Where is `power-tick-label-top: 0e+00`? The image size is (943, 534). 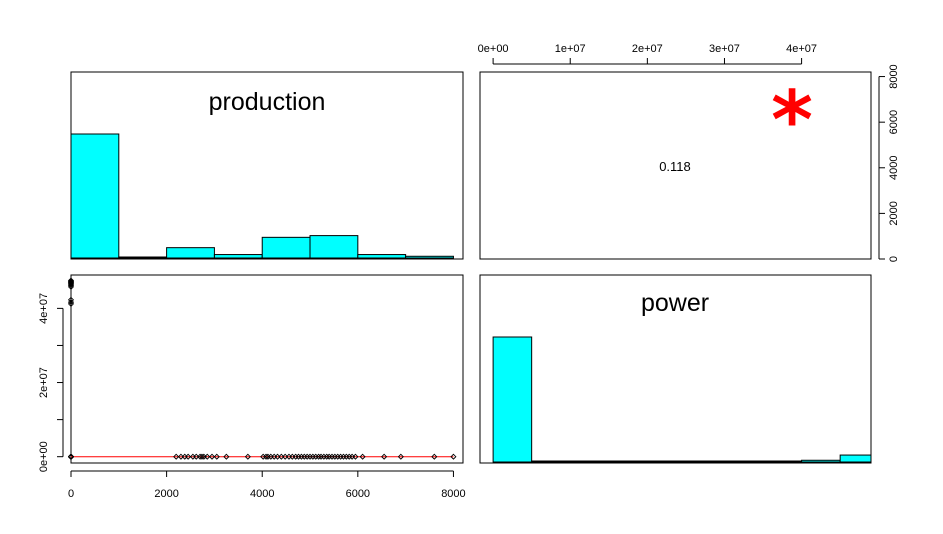
power-tick-label-top: 0e+00 is located at coordinates (493, 49).